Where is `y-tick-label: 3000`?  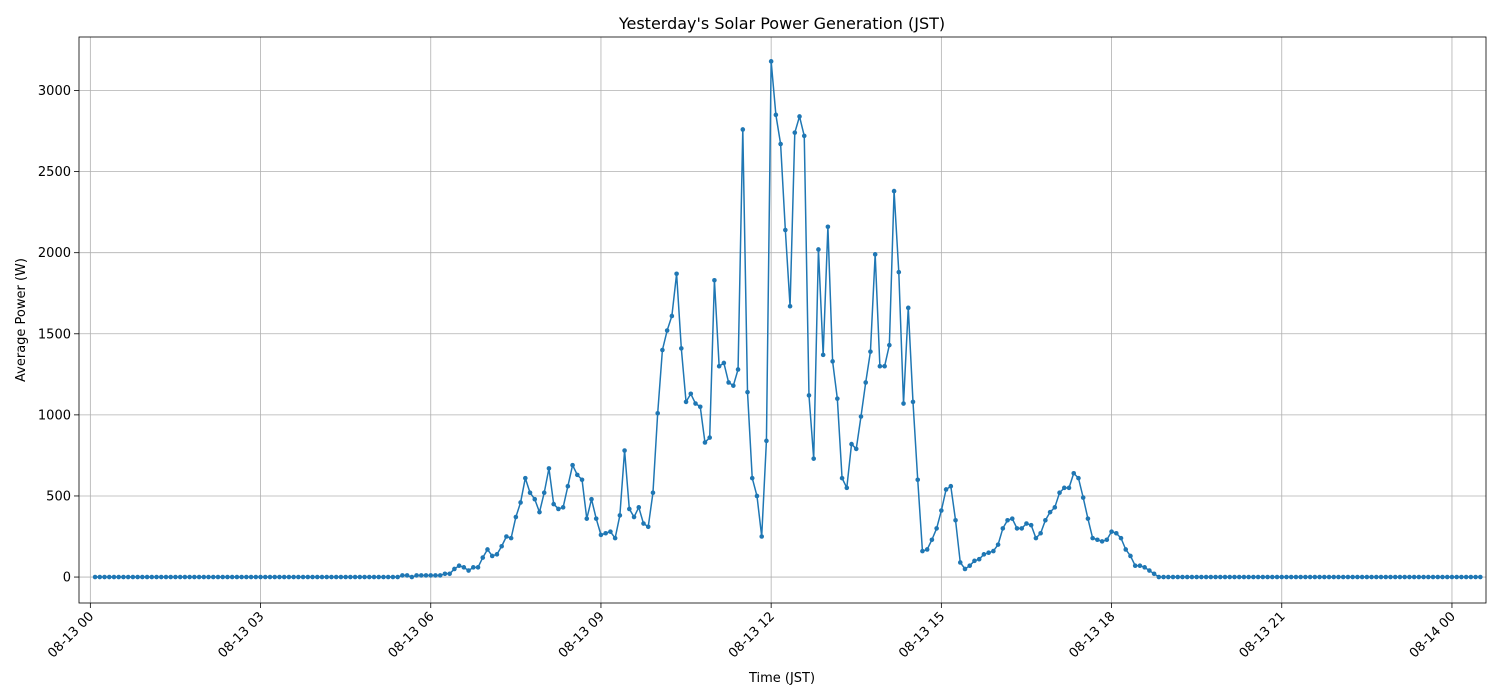
y-tick-label: 3000 is located at coordinates (54, 91).